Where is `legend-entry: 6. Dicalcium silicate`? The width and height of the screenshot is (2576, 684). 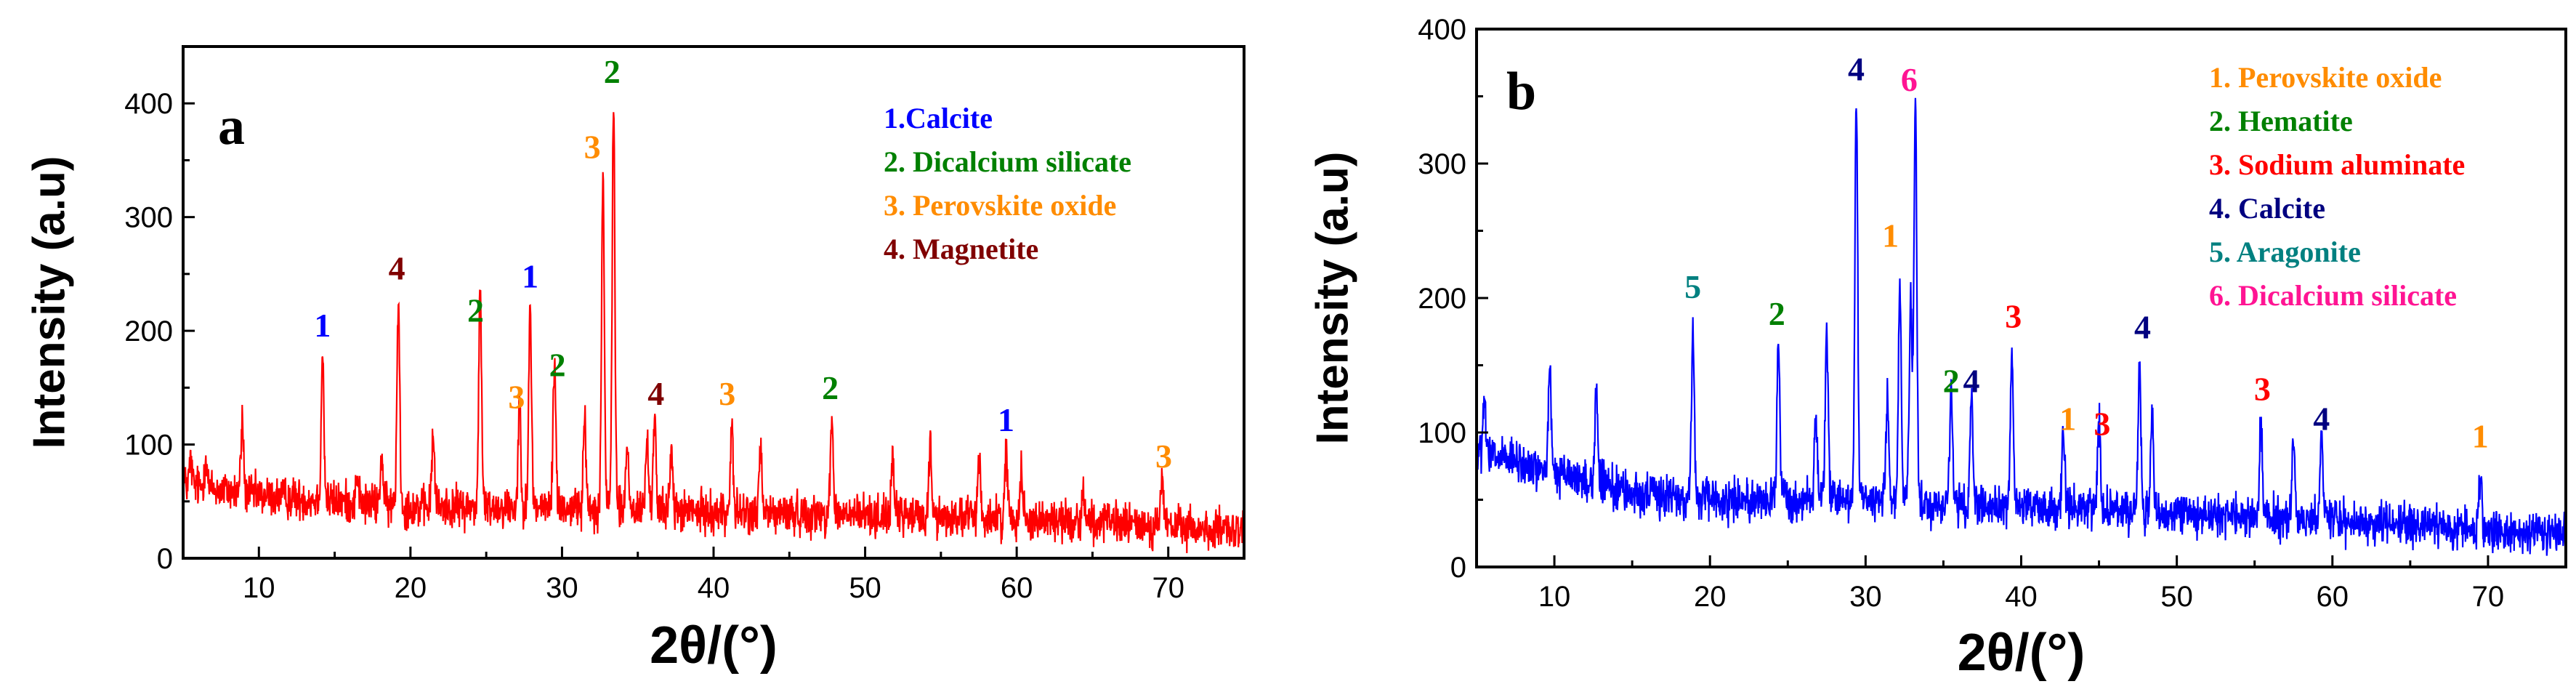
legend-entry: 6. Dicalcium silicate is located at coordinates (2333, 295).